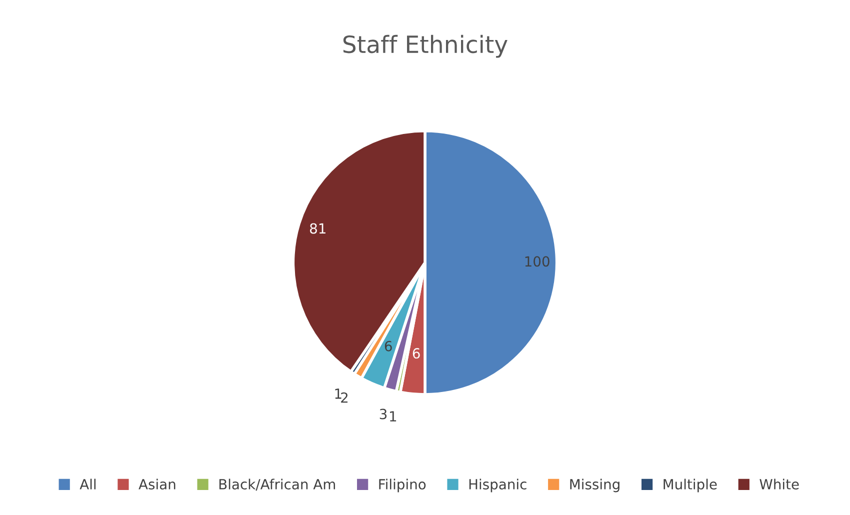 This screenshot has width=850, height=515. Describe the element at coordinates (425, 46) in the screenshot. I see `chart-title: Staff Ethnicity` at that location.